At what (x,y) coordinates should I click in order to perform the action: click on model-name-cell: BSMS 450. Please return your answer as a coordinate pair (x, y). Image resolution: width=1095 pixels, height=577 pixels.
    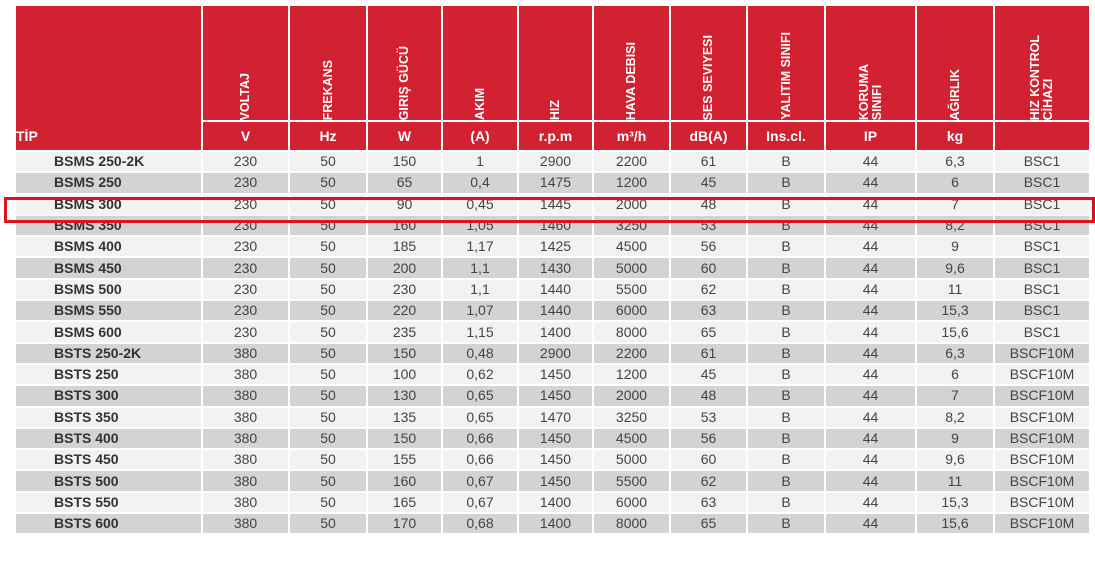
    Looking at the image, I should click on (108, 268).